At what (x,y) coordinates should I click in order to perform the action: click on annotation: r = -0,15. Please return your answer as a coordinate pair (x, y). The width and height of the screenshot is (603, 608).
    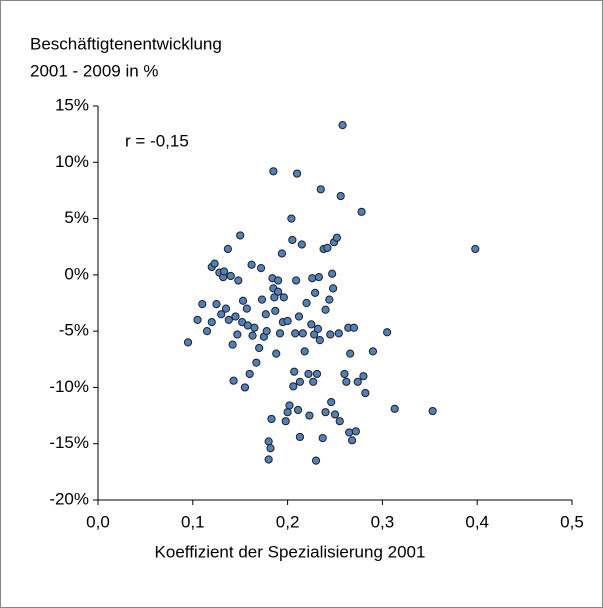
    Looking at the image, I should click on (157, 140).